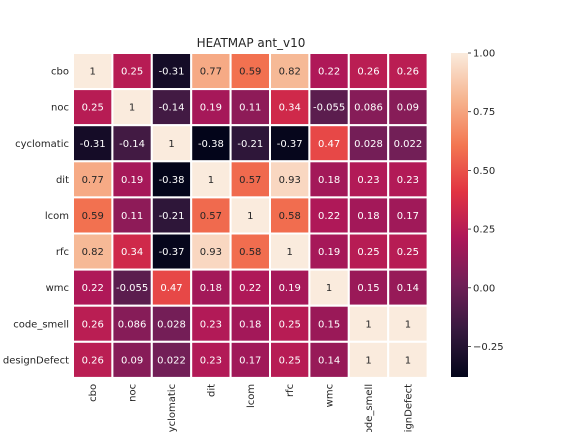 The image size is (576, 432). I want to click on cell-value-label: -0.31, so click(172, 72).